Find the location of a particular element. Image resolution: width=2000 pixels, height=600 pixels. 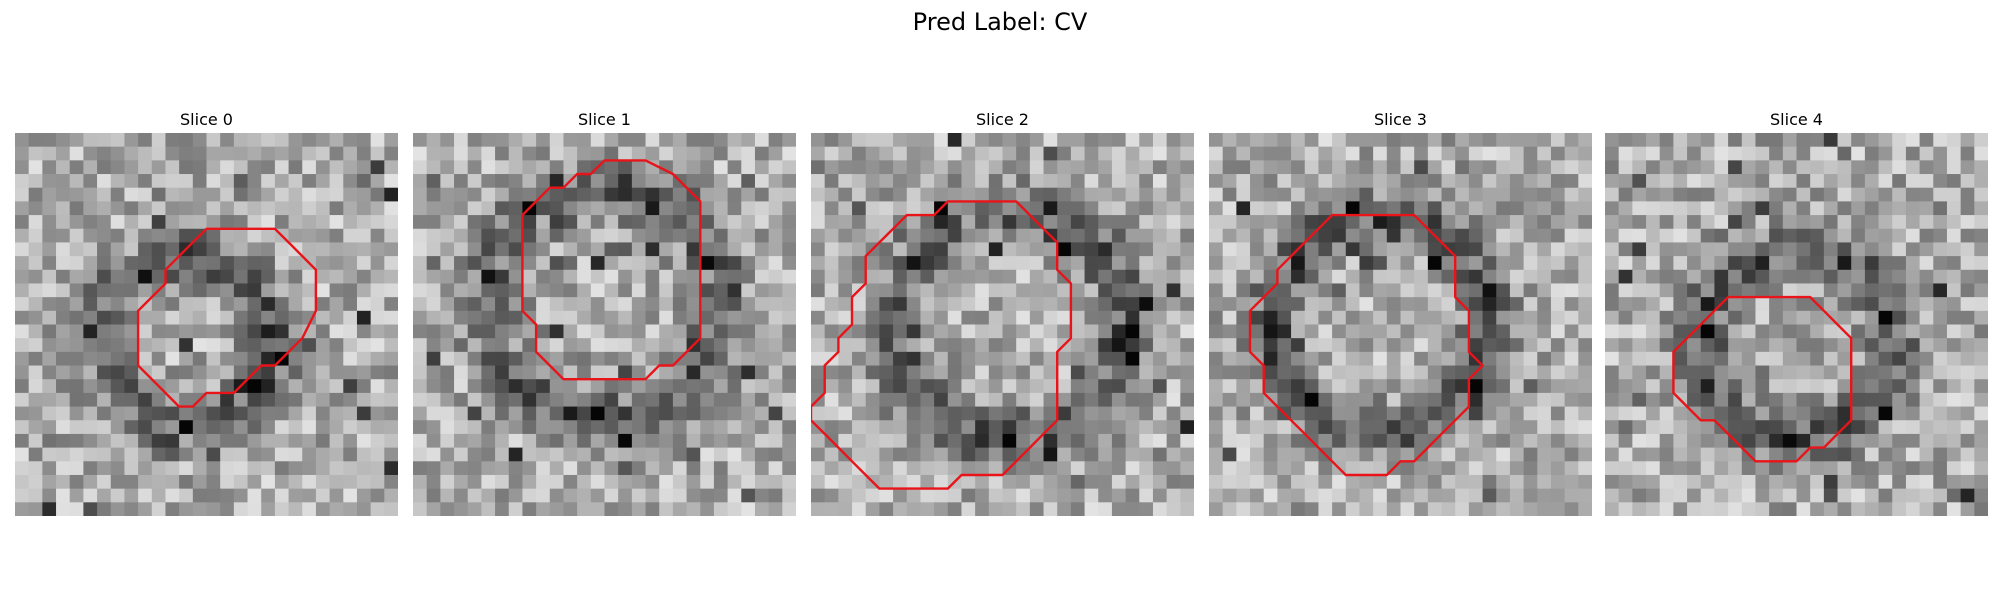

panel-title-slice-3: Slice 3 is located at coordinates (1400, 119).